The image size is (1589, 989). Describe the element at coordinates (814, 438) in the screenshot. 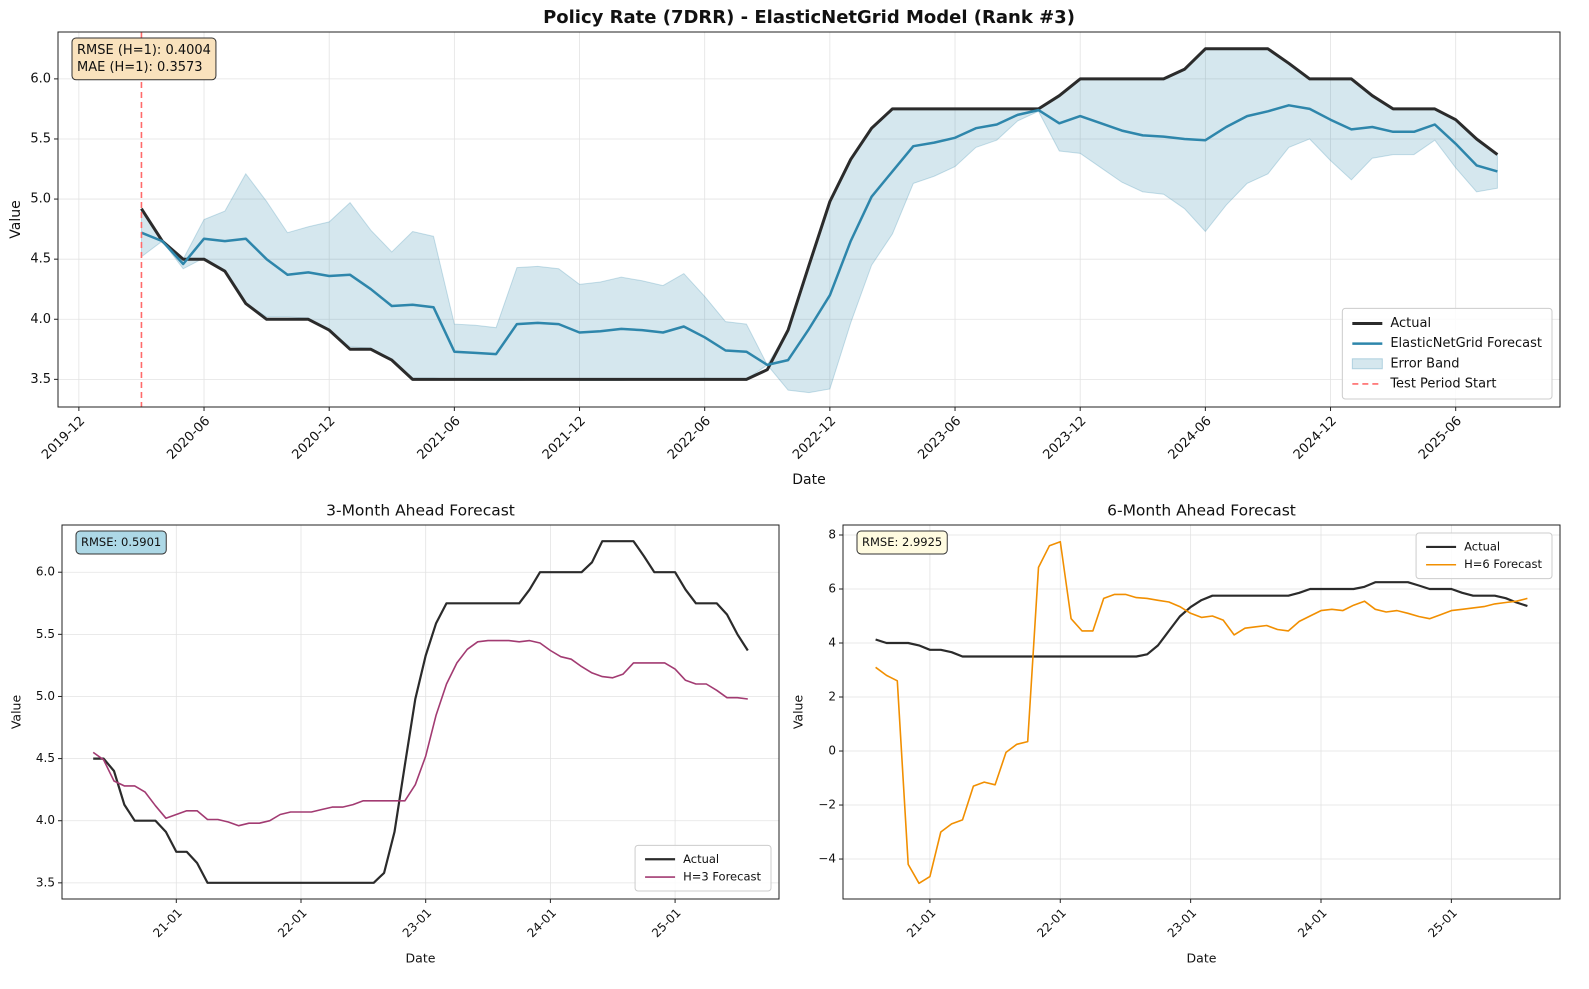

I see `x-tick-label: 2022-12` at that location.